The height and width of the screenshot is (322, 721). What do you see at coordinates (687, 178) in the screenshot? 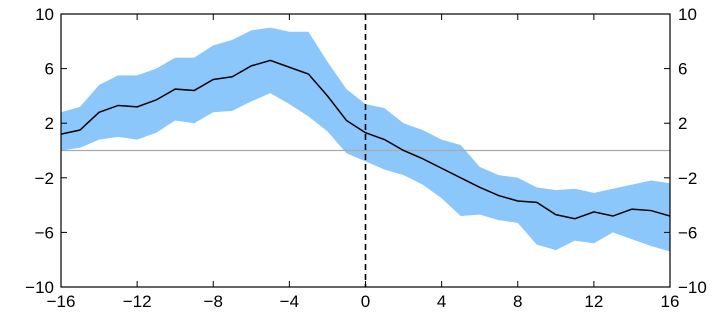
I see `y-tick-label-right: −2` at bounding box center [687, 178].